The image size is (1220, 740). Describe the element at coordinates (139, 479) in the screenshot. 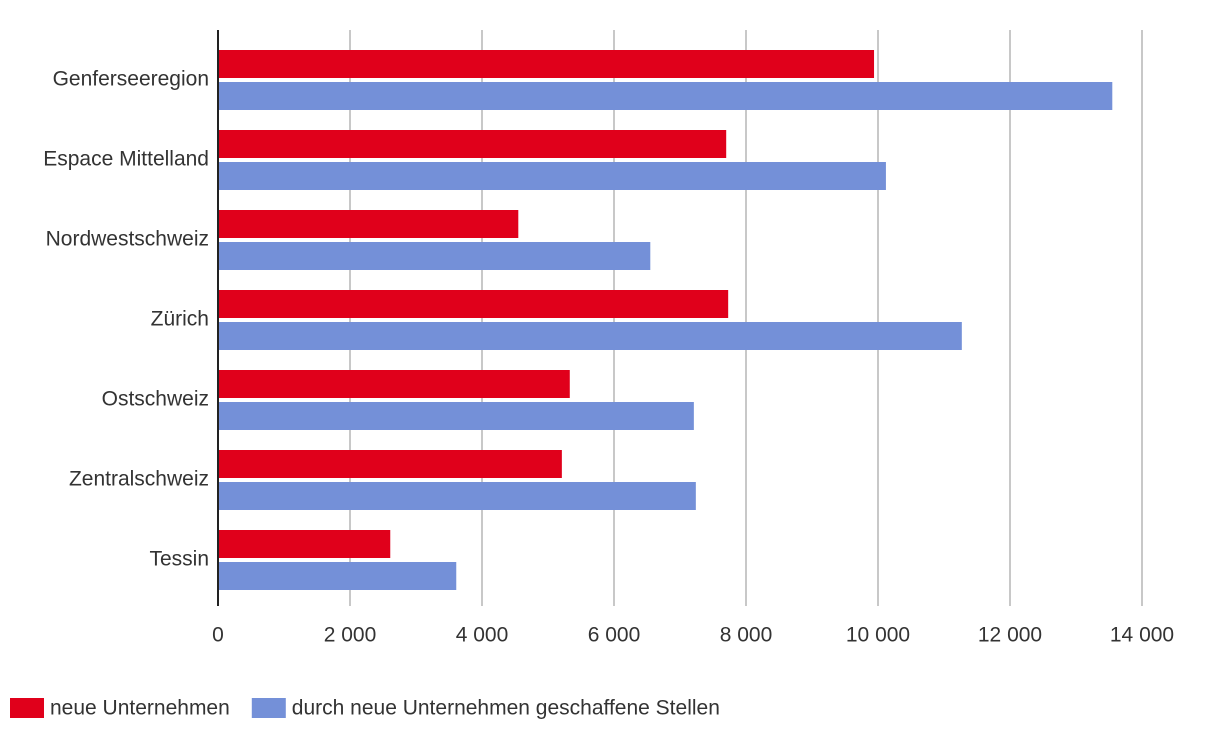

I see `y-tick-label: Zentralschweiz` at that location.